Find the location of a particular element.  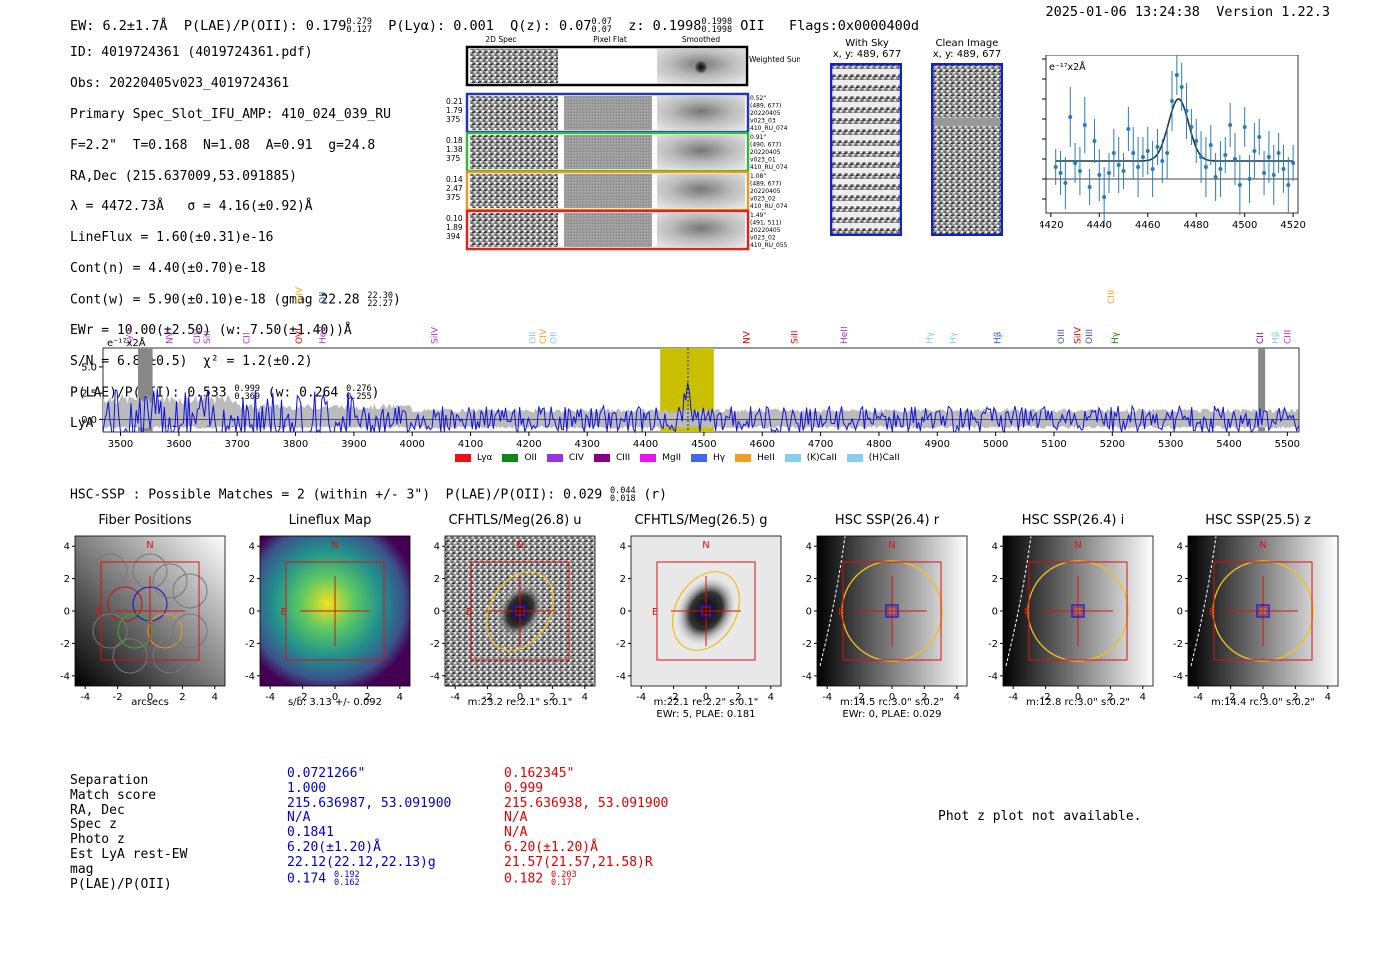

with-sky-coords: x, y: 489, 677 is located at coordinates (867, 54).